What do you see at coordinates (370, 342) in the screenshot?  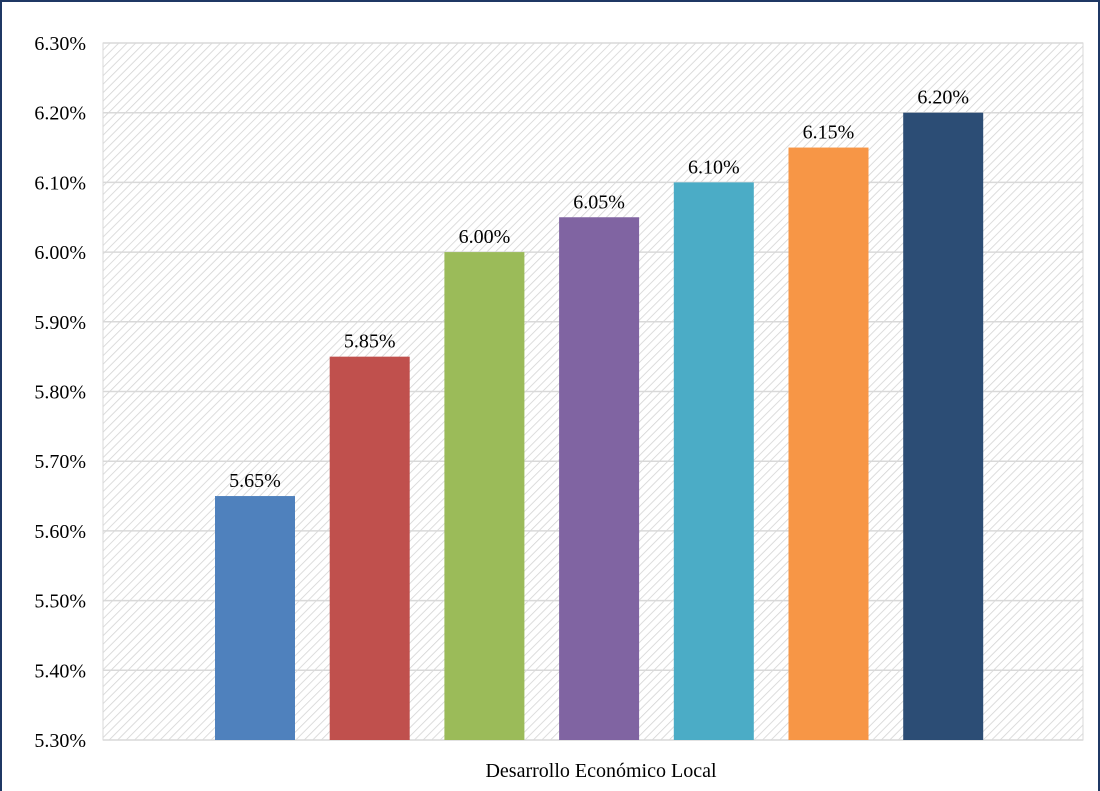 I see `data-label: 5.85%` at bounding box center [370, 342].